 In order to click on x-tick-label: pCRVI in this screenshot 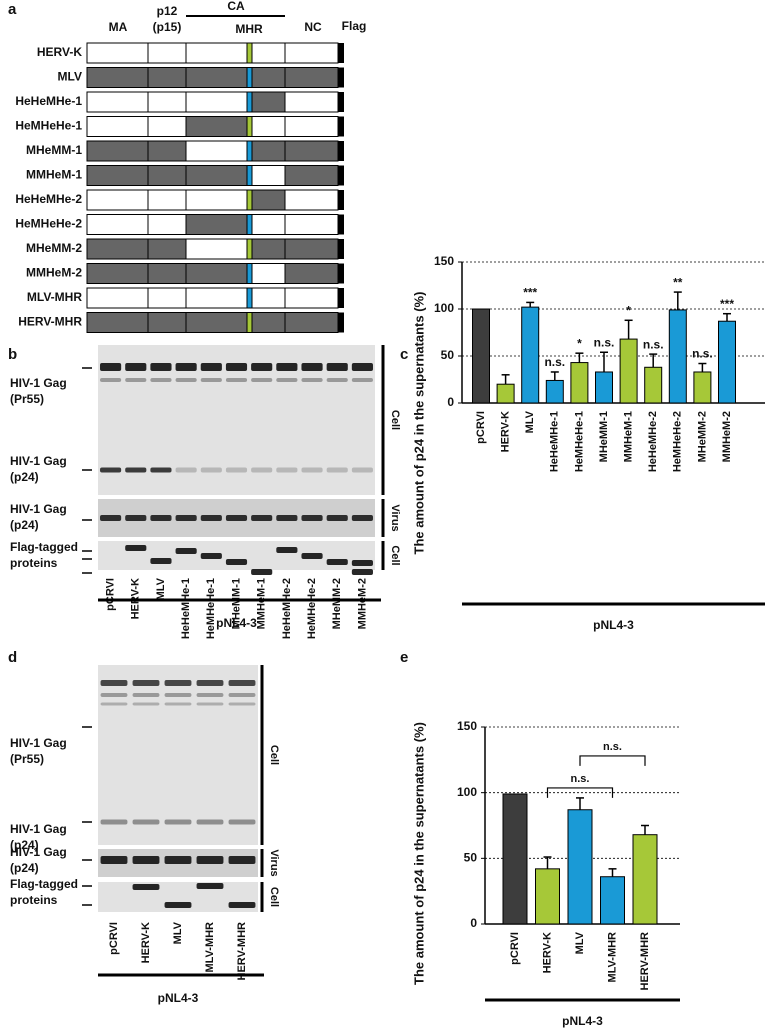, I will do `click(515, 948)`.